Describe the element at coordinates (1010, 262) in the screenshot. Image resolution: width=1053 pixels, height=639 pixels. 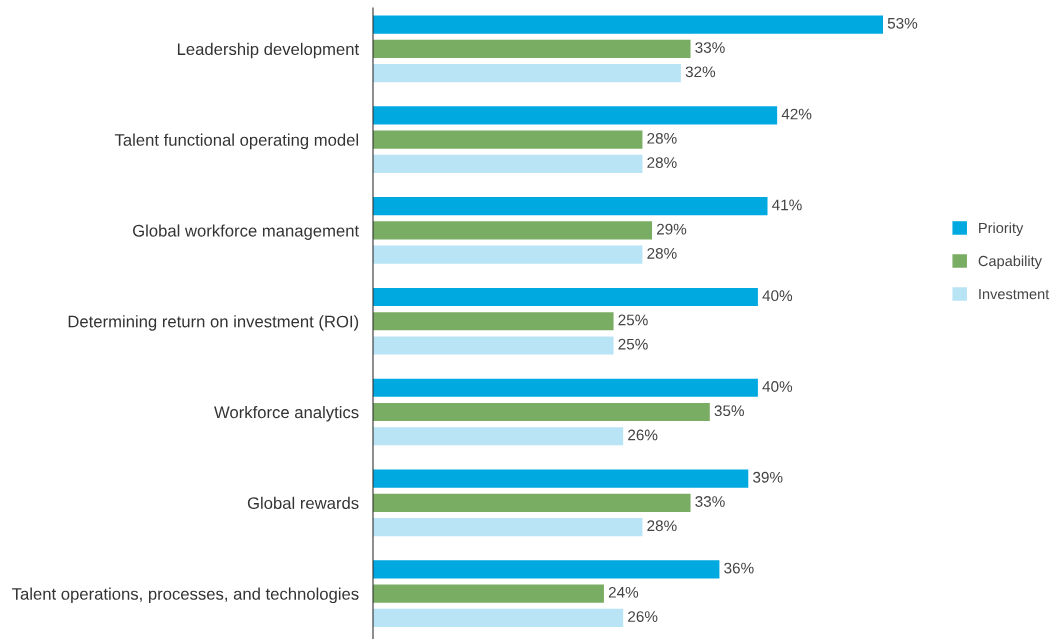
I see `legend-label: Capability` at that location.